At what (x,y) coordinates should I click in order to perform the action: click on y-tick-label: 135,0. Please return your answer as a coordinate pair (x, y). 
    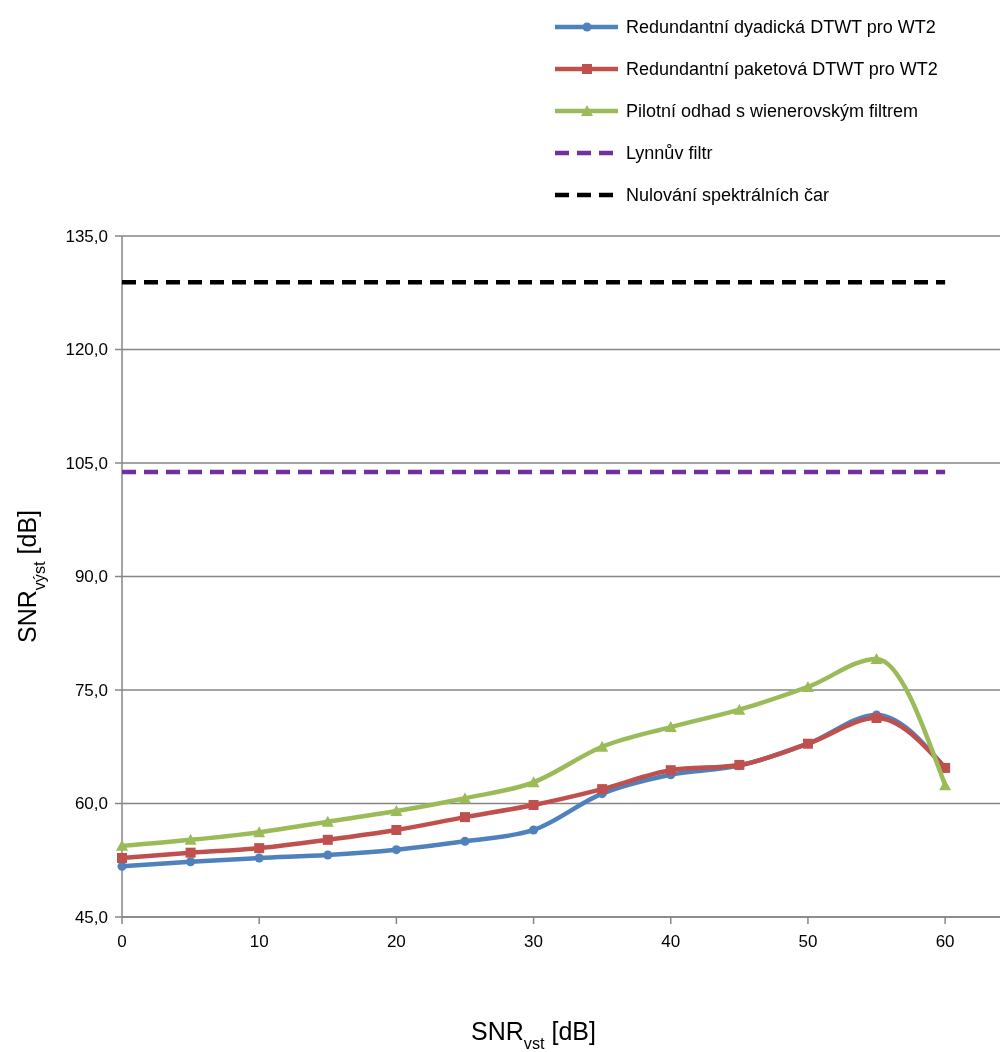
    Looking at the image, I should click on (86, 236).